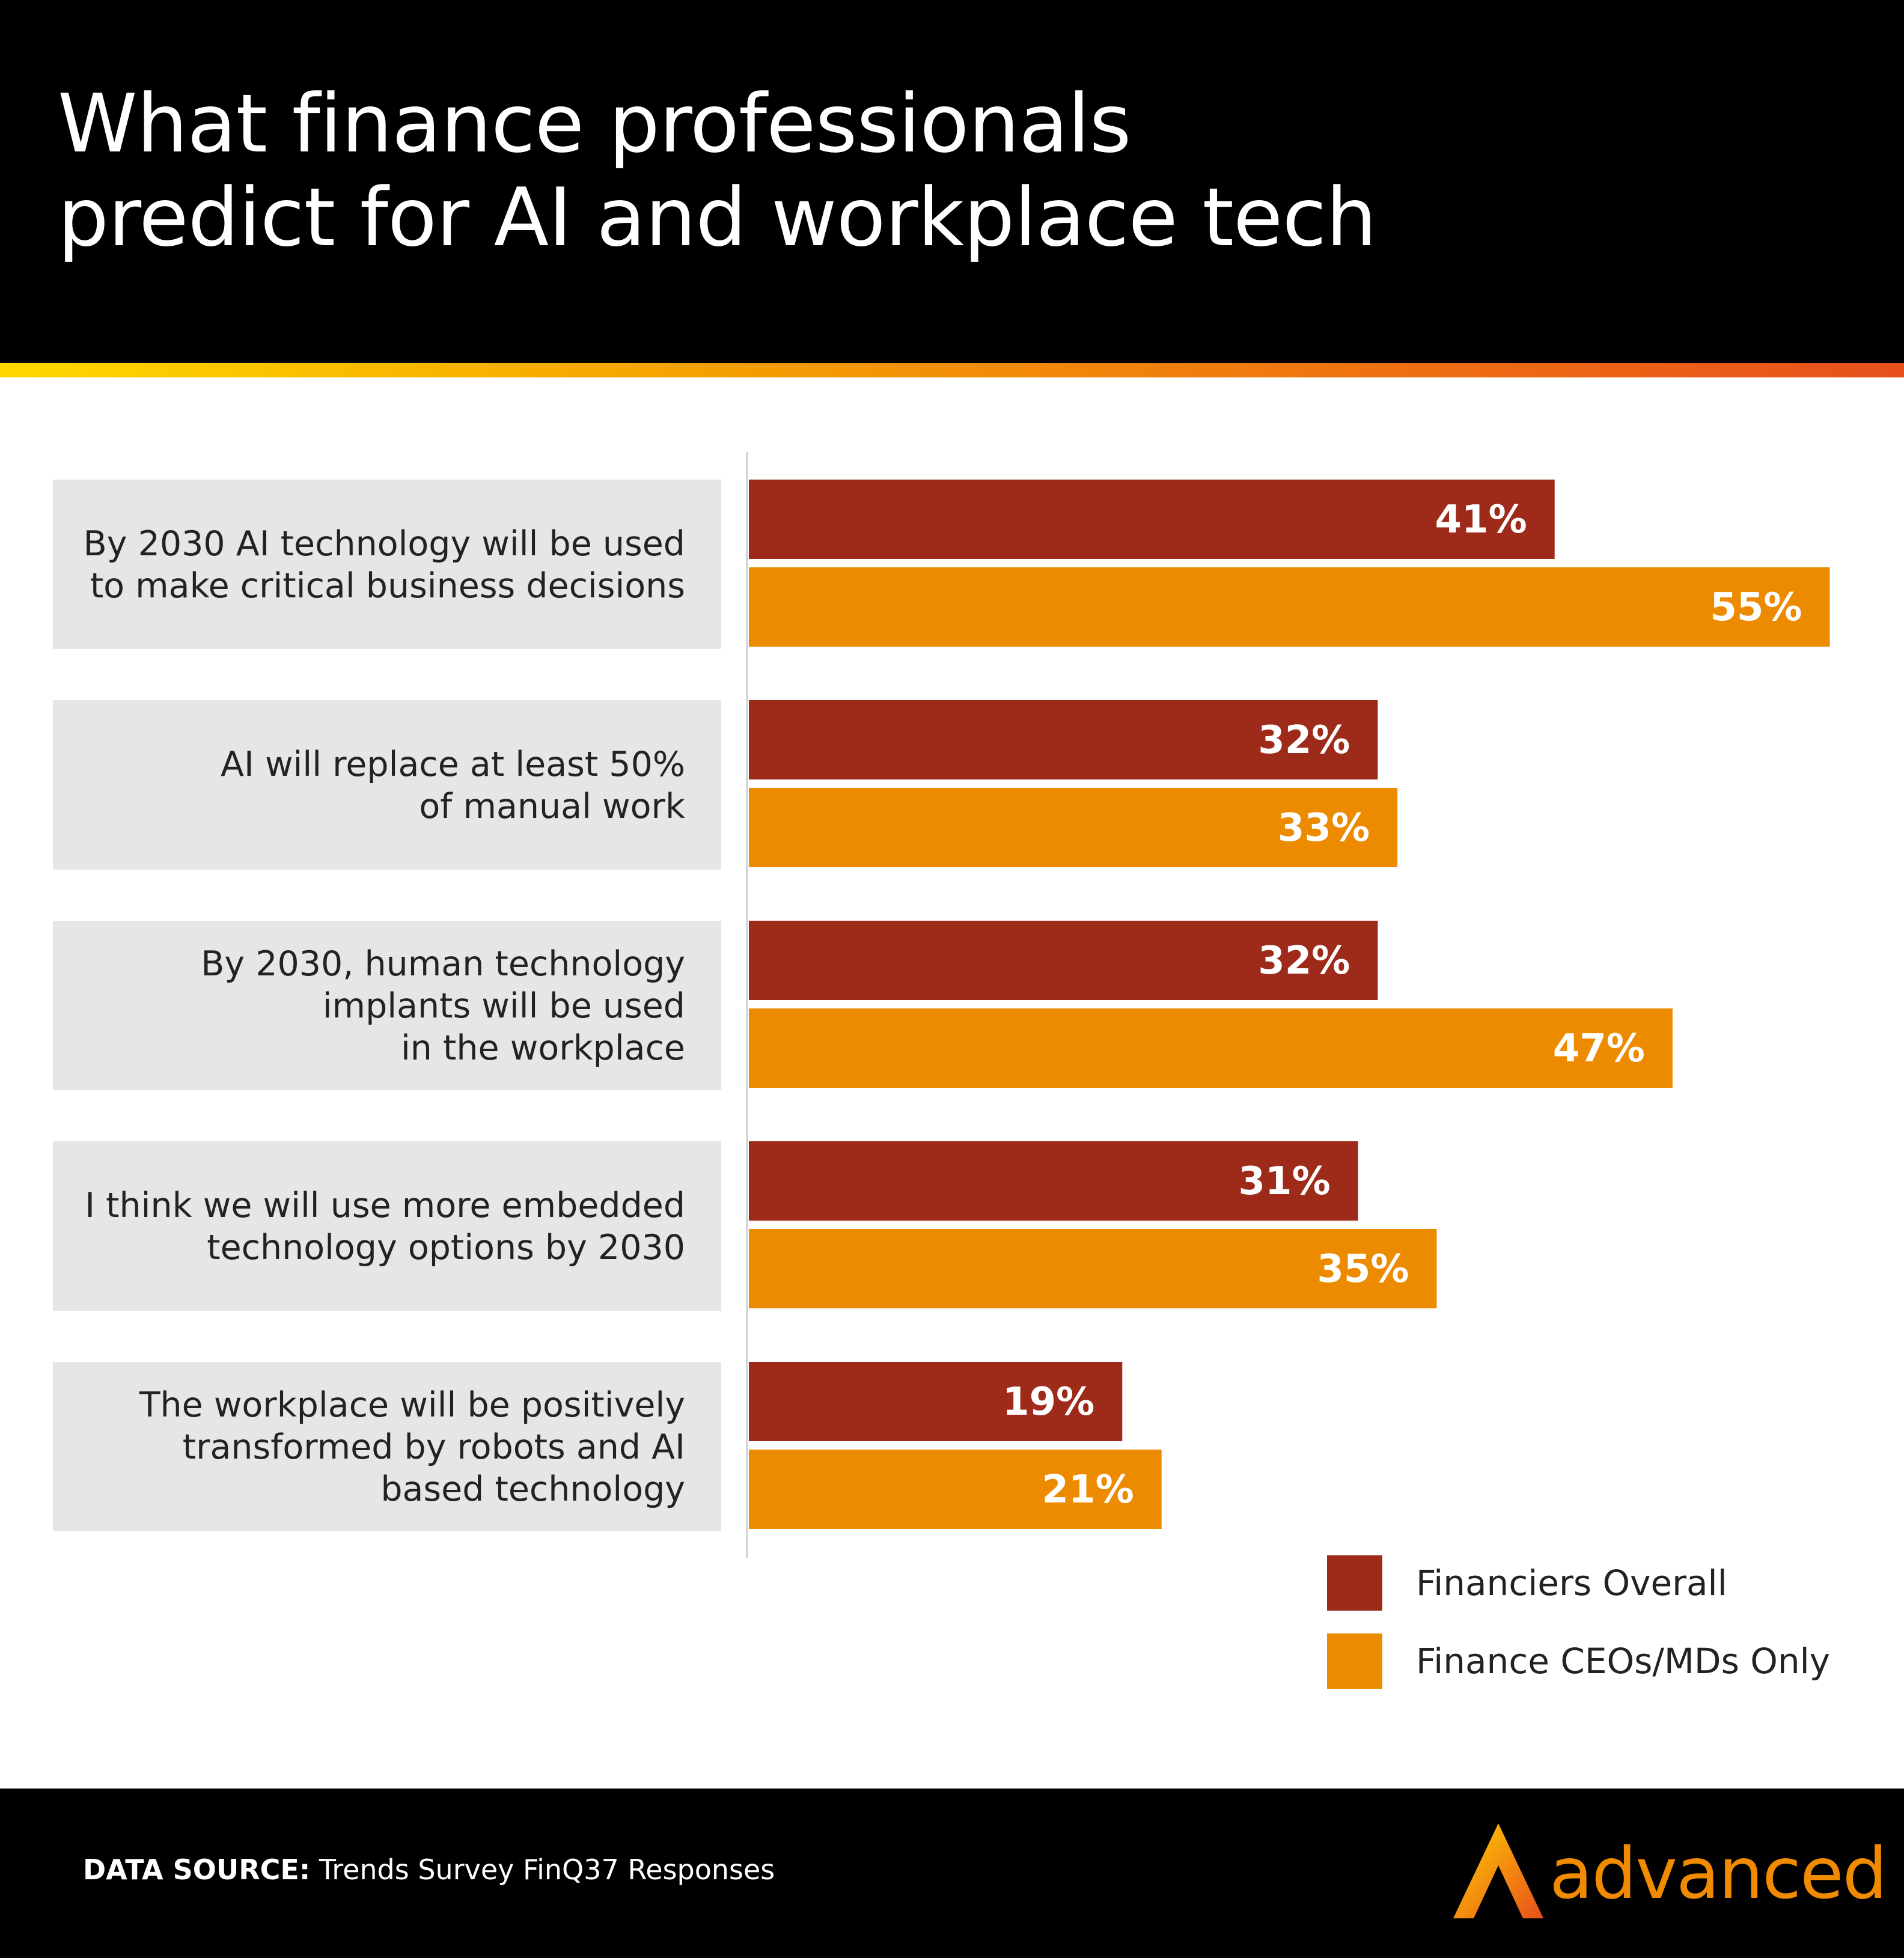 The width and height of the screenshot is (1904, 1958). I want to click on bar-value-label: 47%, so click(1599, 1048).